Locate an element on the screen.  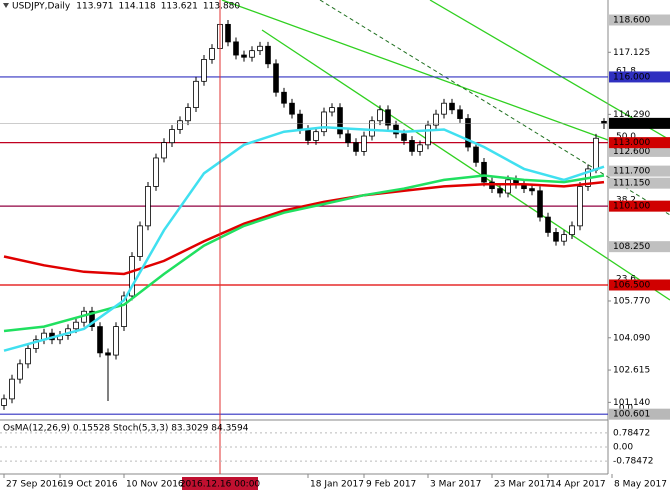
cursor-label: 2016.12.16 00:00 is located at coordinates (220, 485).